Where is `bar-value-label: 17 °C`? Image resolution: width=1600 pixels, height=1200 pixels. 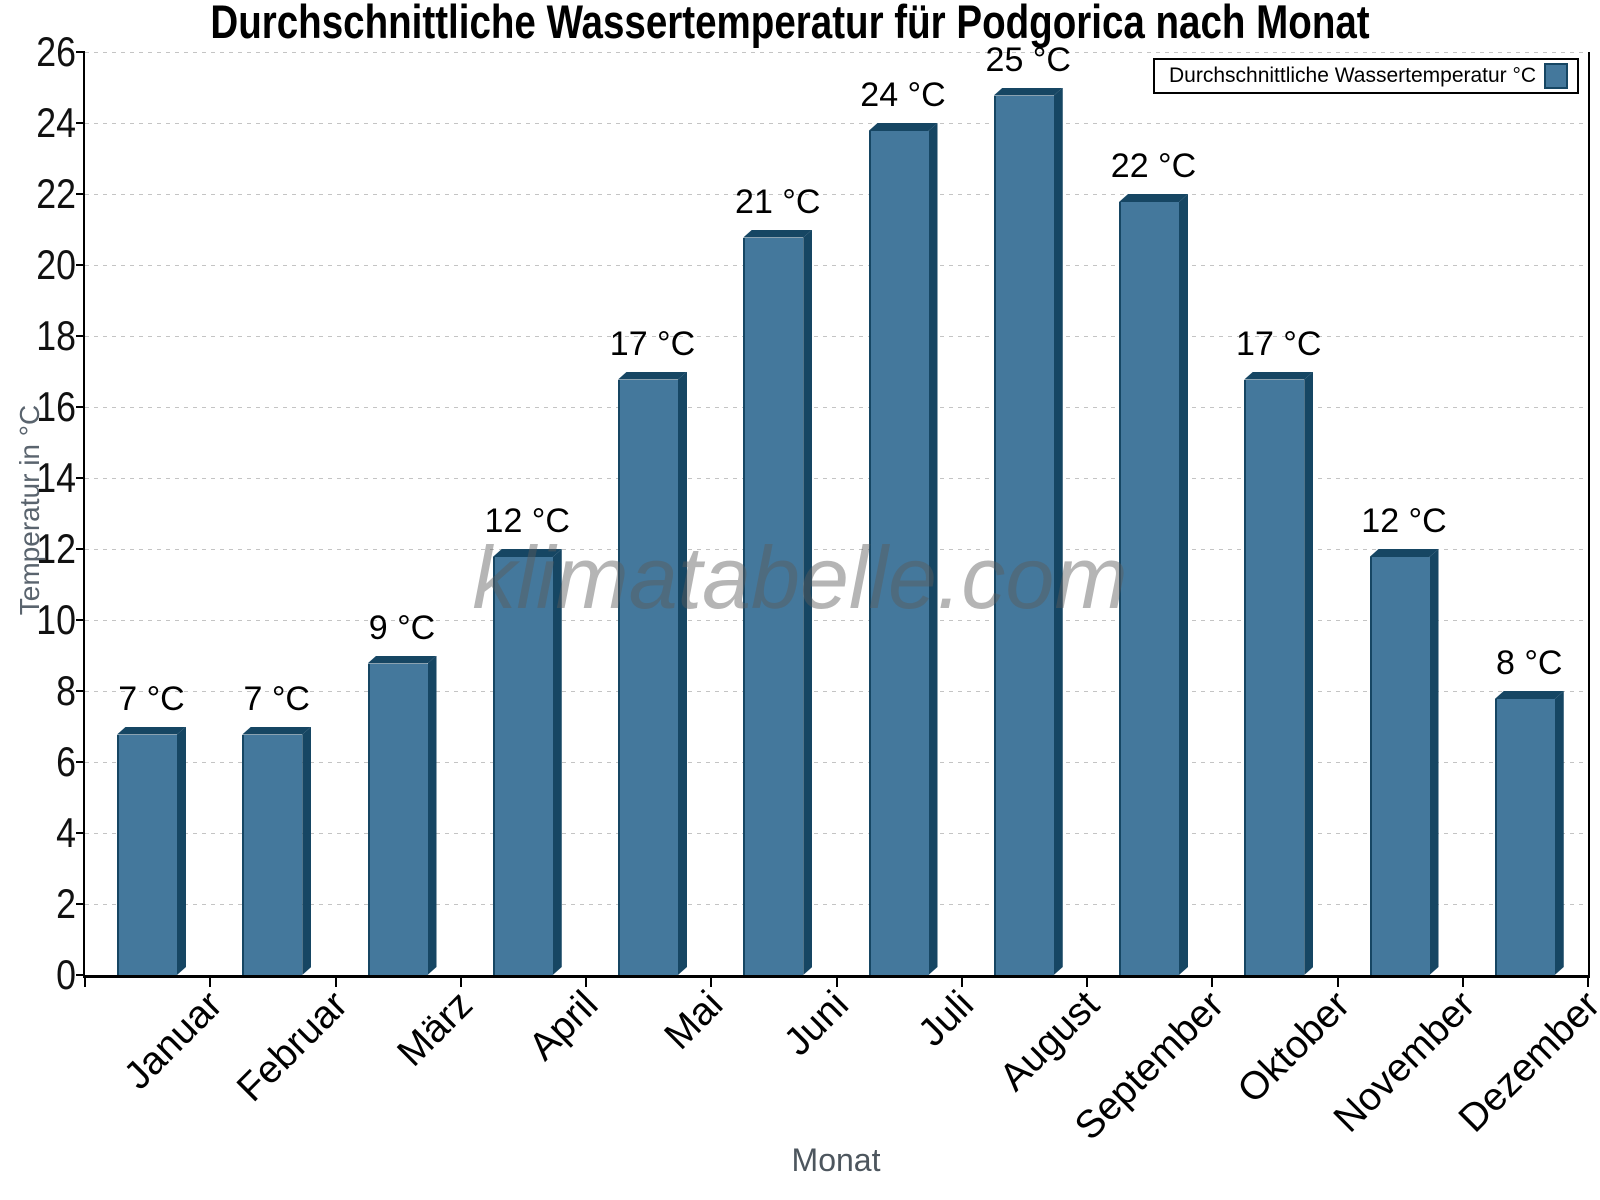
bar-value-label: 17 °C is located at coordinates (1279, 343).